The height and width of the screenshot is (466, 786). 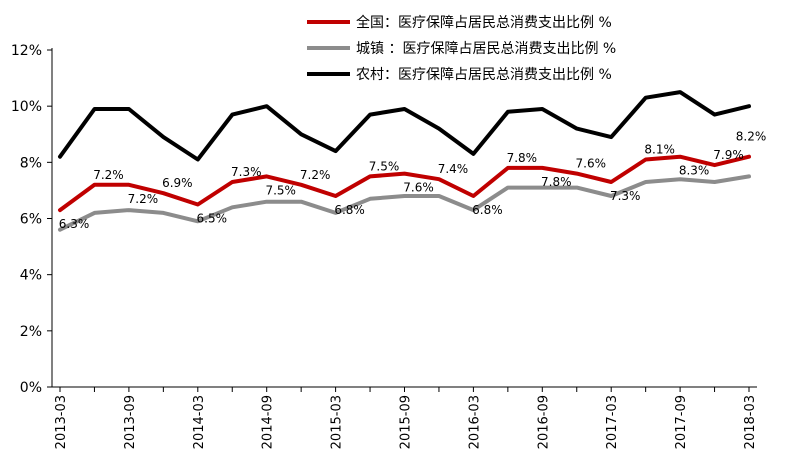 I want to click on y-tick-label: 10%, so click(x=26, y=107).